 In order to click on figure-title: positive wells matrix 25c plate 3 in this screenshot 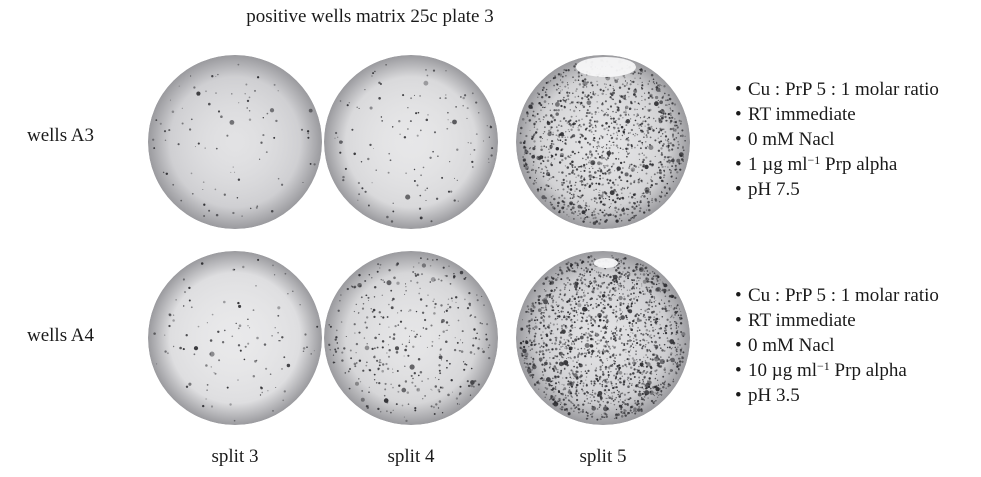, I will do `click(370, 16)`.